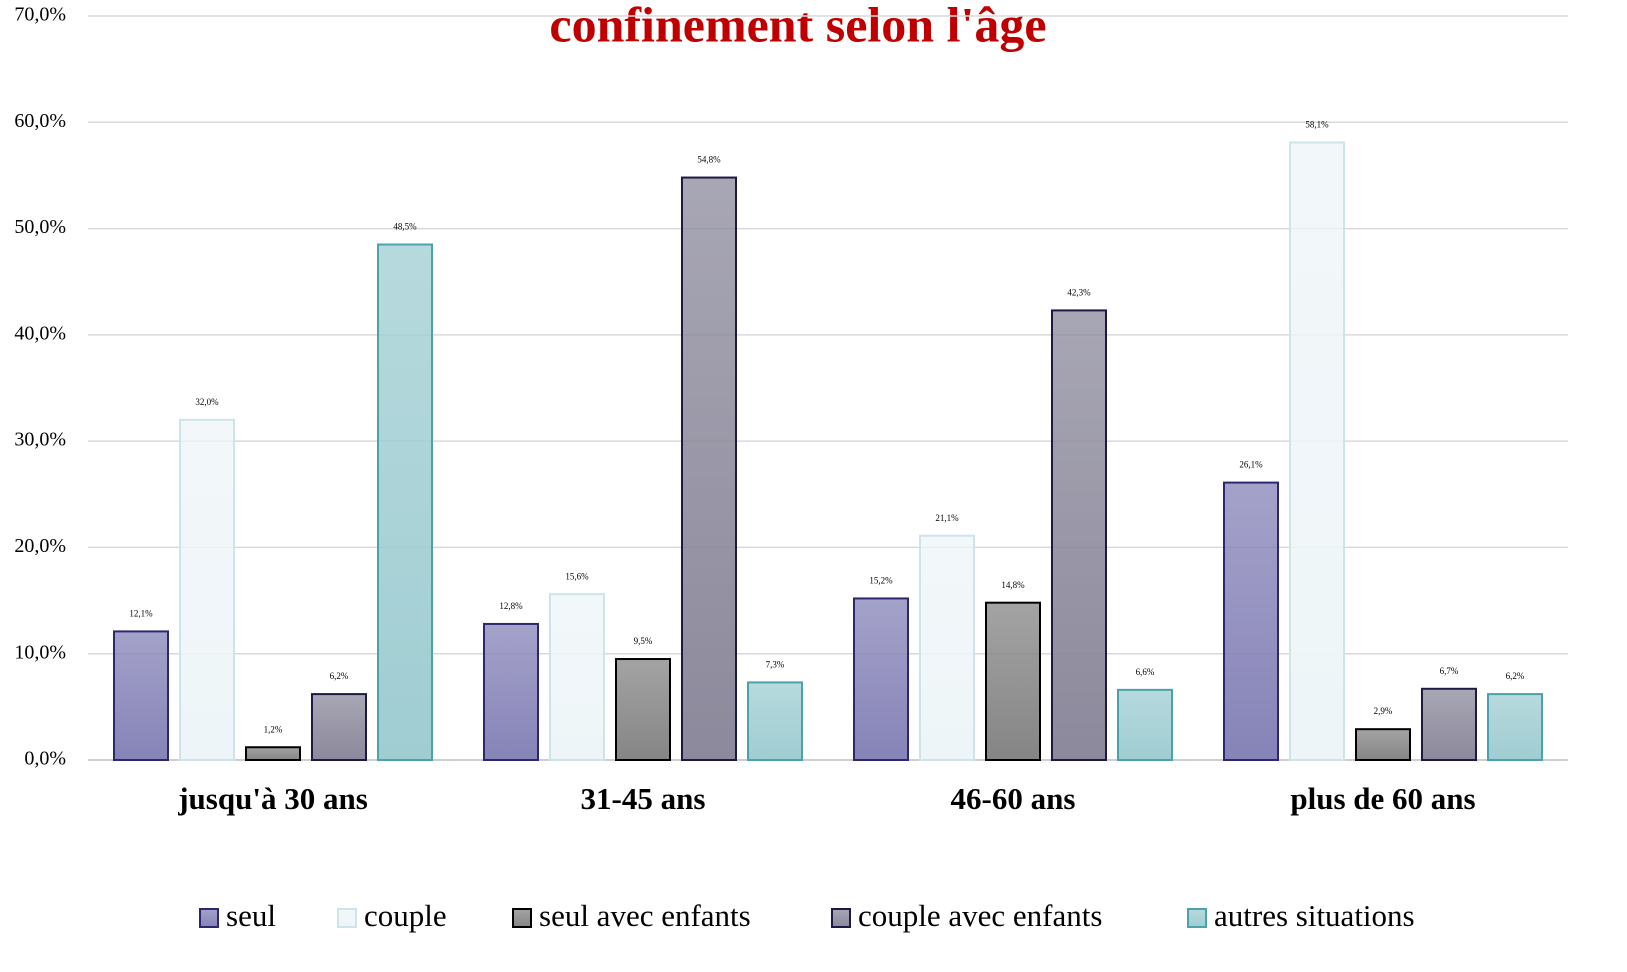 The image size is (1627, 972). I want to click on legend-label: seul, so click(251, 915).